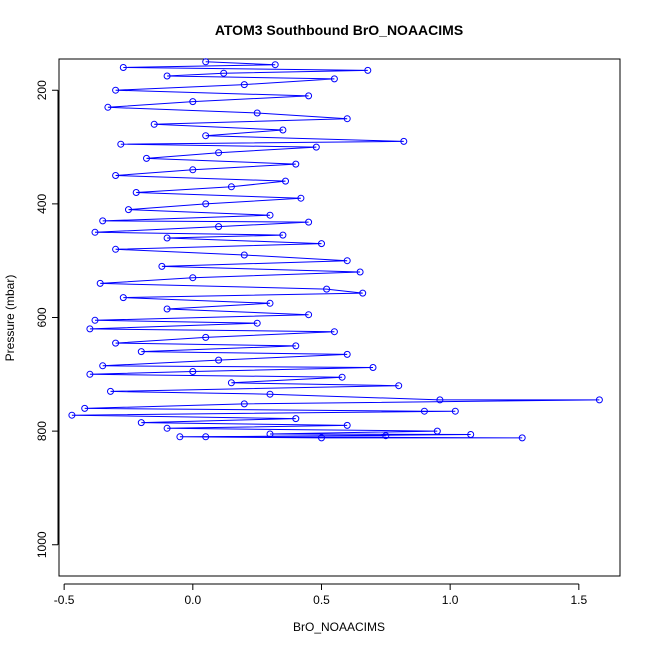  I want to click on y-tick-label: 200, so click(42, 90).